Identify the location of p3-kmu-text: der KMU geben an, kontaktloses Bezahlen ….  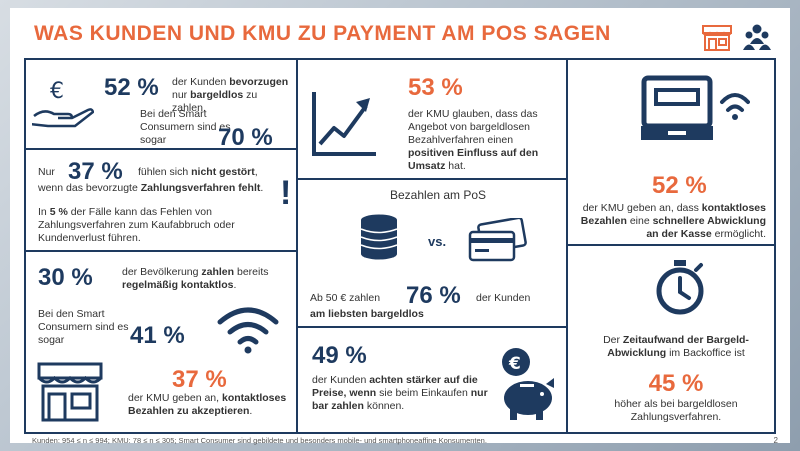
(207, 404).